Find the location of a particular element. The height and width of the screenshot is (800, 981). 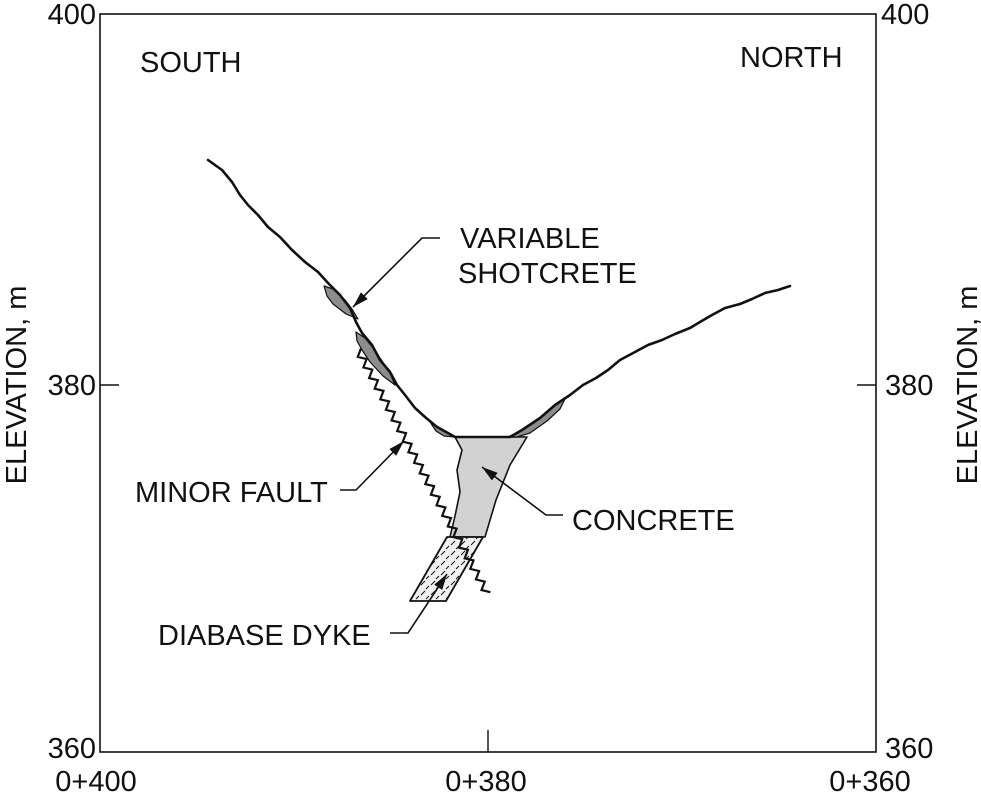

direction-north-label: NORTH is located at coordinates (791, 58).